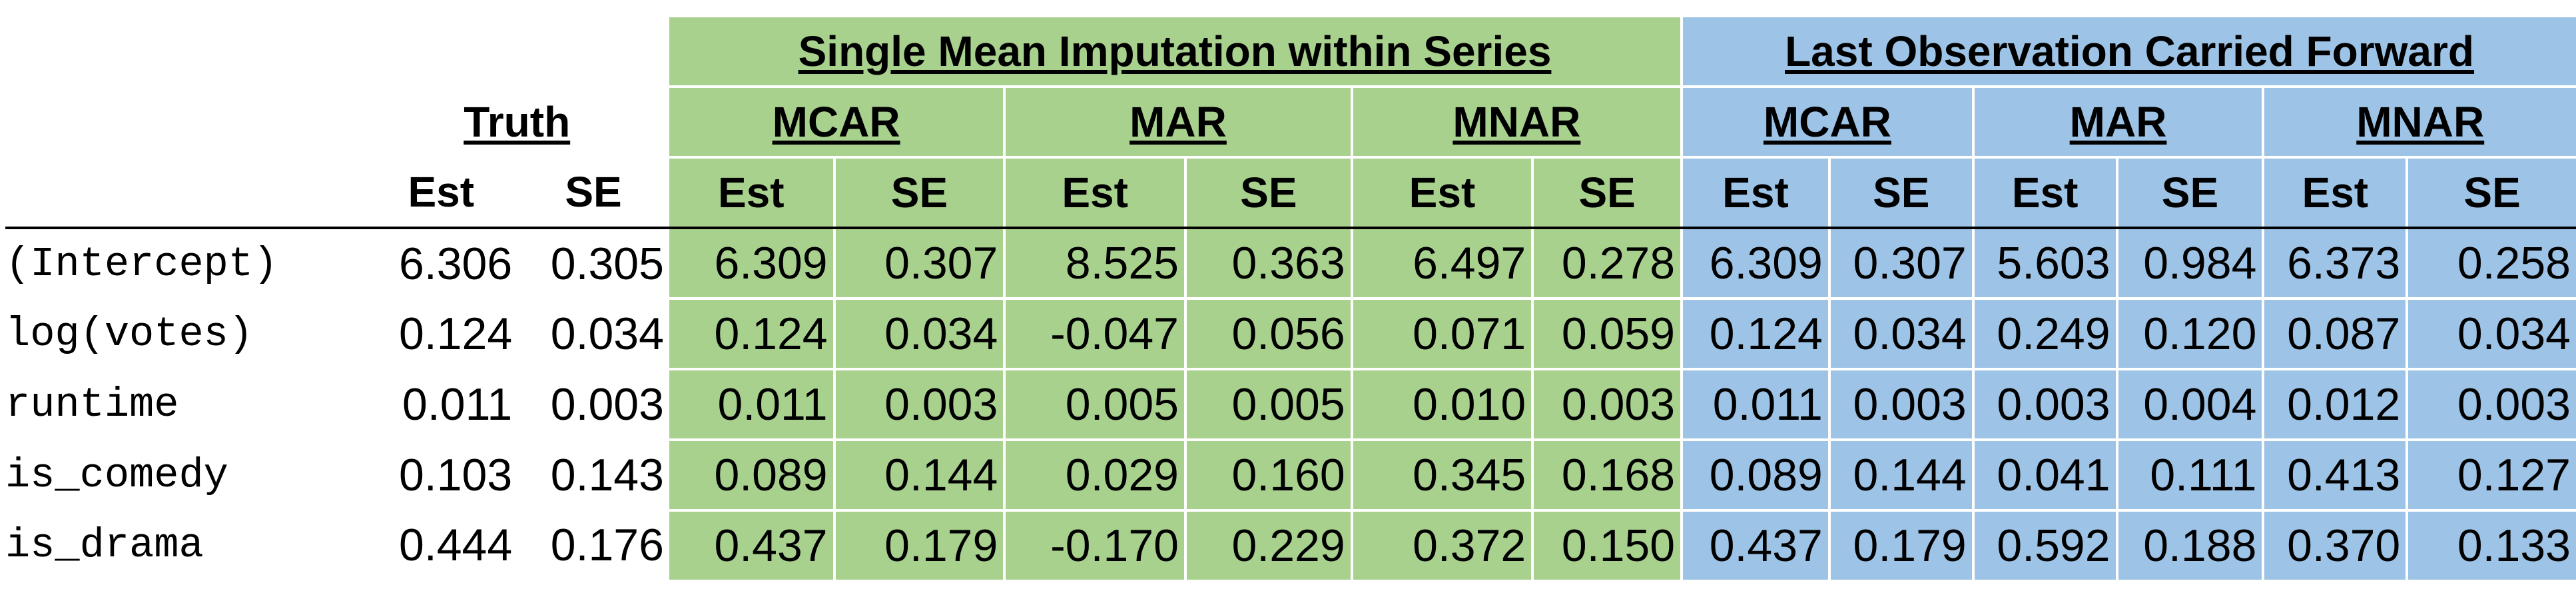  I want to click on value-cell: 0.120, so click(2189, 334).